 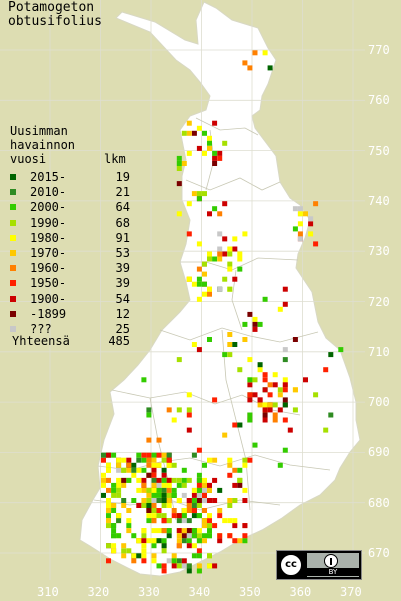 I want to click on legend-label: 2000-, so click(x=48, y=207).